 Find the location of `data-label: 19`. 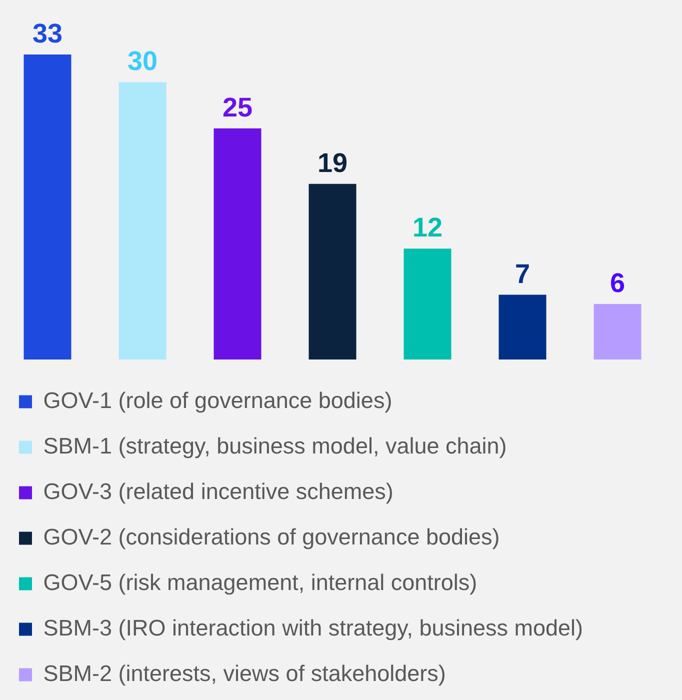

data-label: 19 is located at coordinates (332, 163).